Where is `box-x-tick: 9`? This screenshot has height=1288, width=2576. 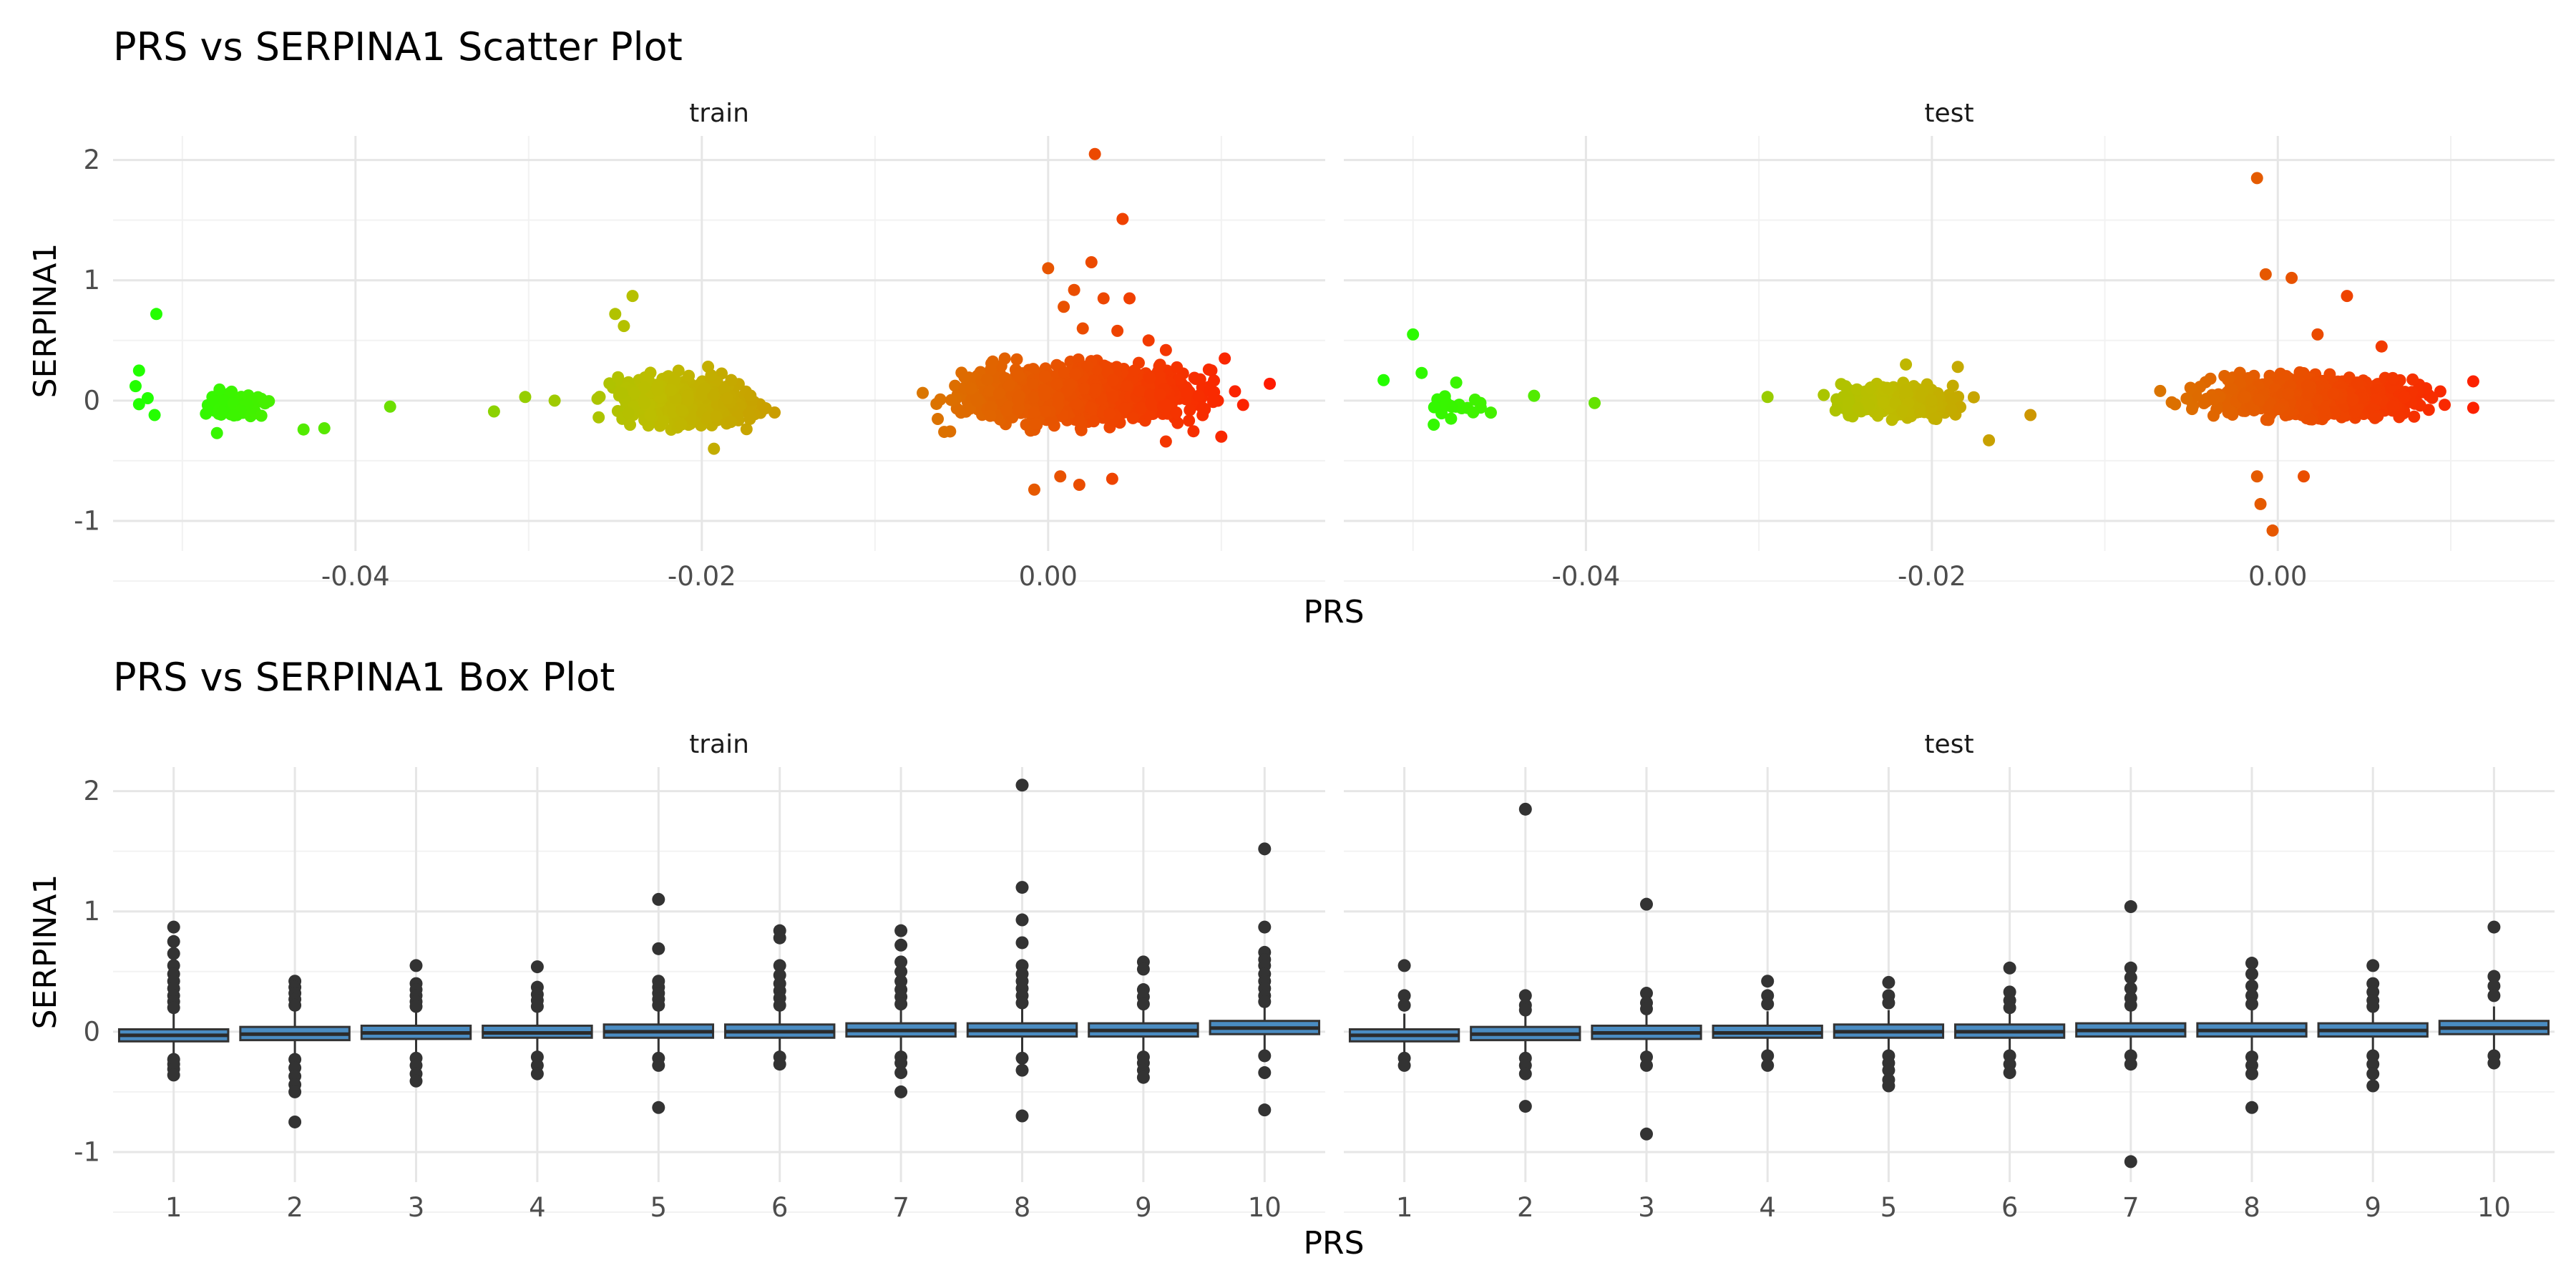
box-x-tick: 9 is located at coordinates (1143, 1207).